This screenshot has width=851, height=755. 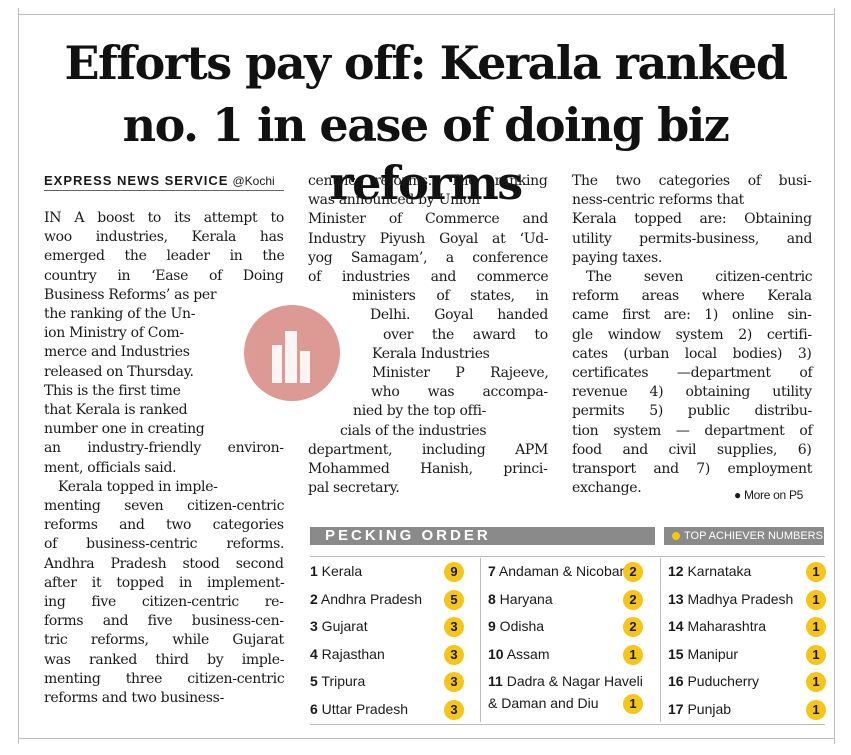 I want to click on article-line: reforms and two categories, so click(x=164, y=525).